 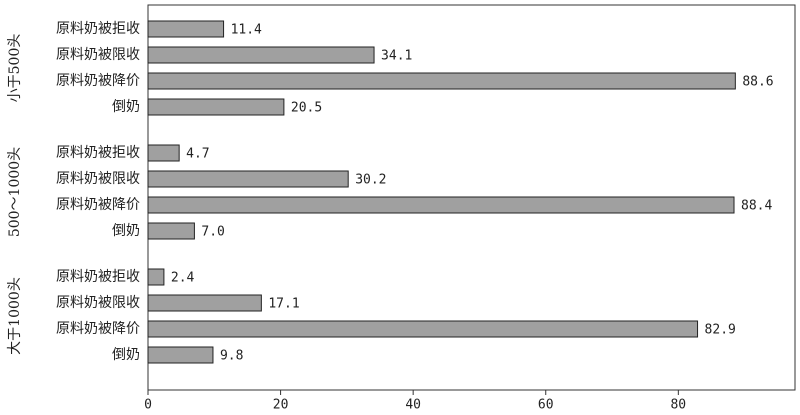 I want to click on value-label: 20.5, so click(x=306, y=108).